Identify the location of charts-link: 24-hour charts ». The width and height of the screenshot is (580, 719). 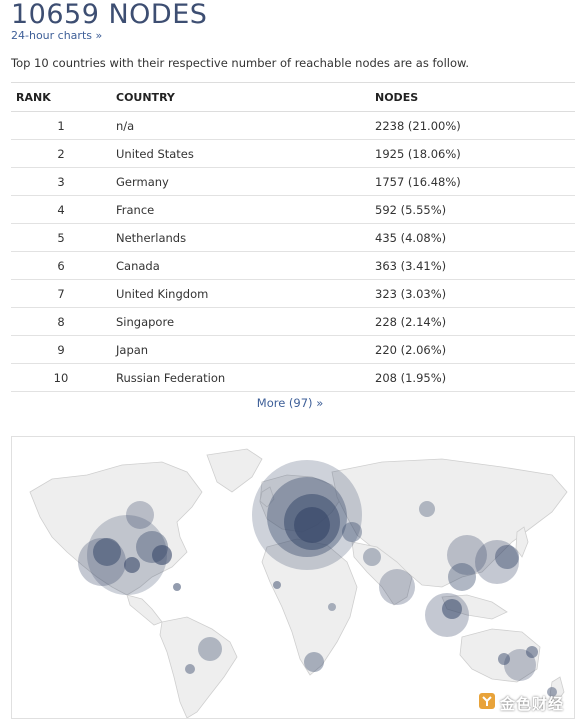
(57, 35).